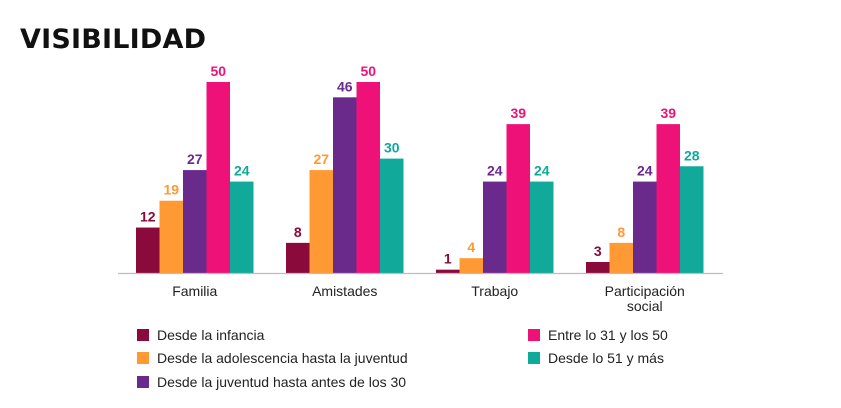 This screenshot has width=841, height=408. Describe the element at coordinates (645, 306) in the screenshot. I see `category-label: social` at that location.